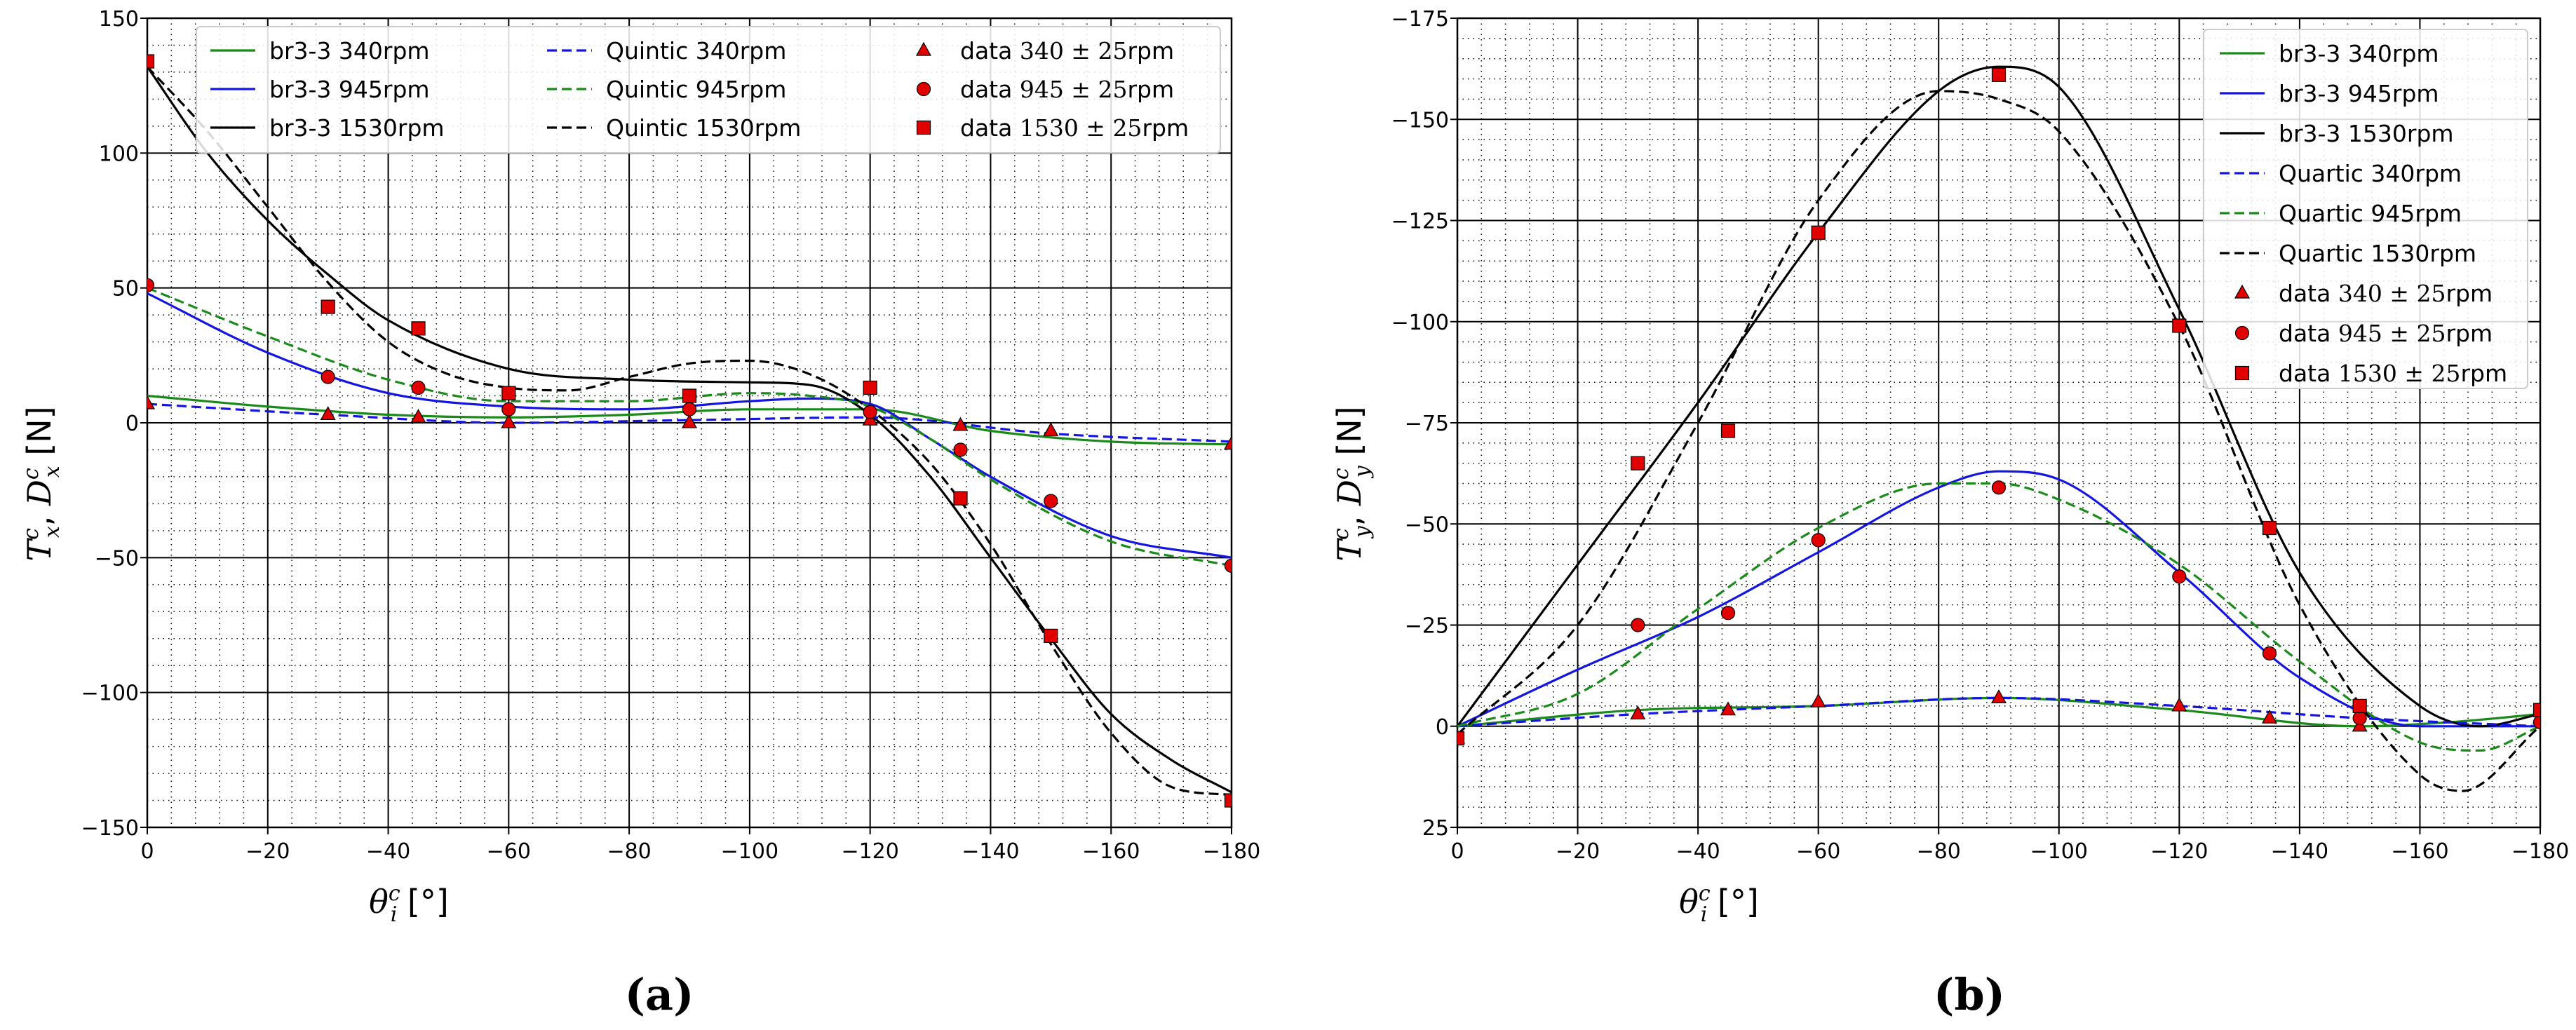 The width and height of the screenshot is (2576, 1030). I want to click on legend-entry-data-945-25rpm: data 945 ± 25rpm, so click(2363, 333).